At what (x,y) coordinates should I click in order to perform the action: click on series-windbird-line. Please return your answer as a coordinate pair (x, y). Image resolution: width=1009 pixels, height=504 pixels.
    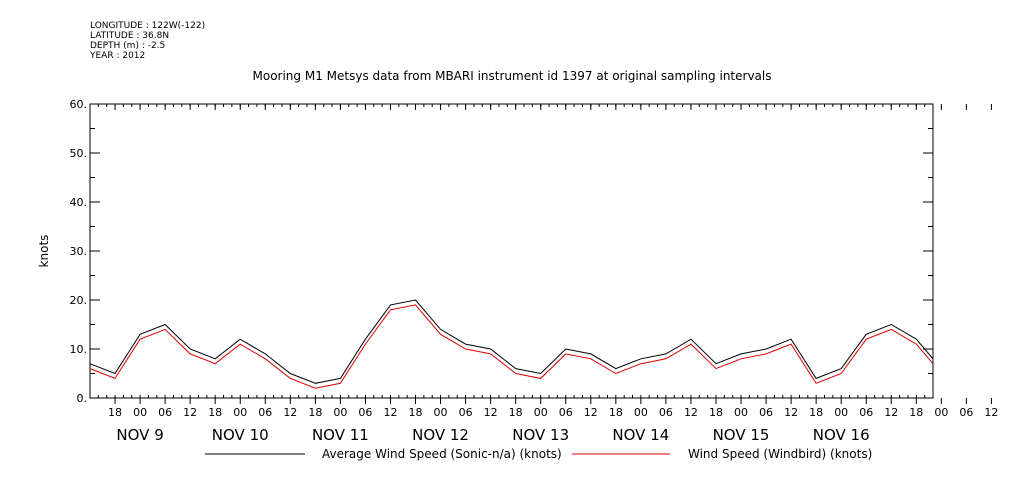
    Looking at the image, I should click on (511, 346).